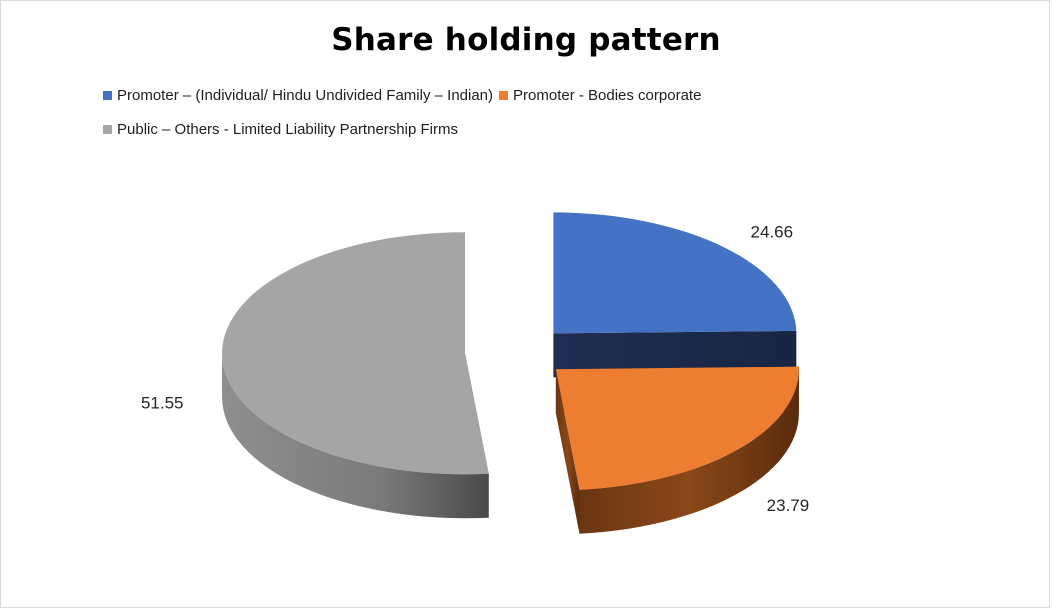 Image resolution: width=1052 pixels, height=610 pixels. I want to click on slice-public-llp, so click(355, 375).